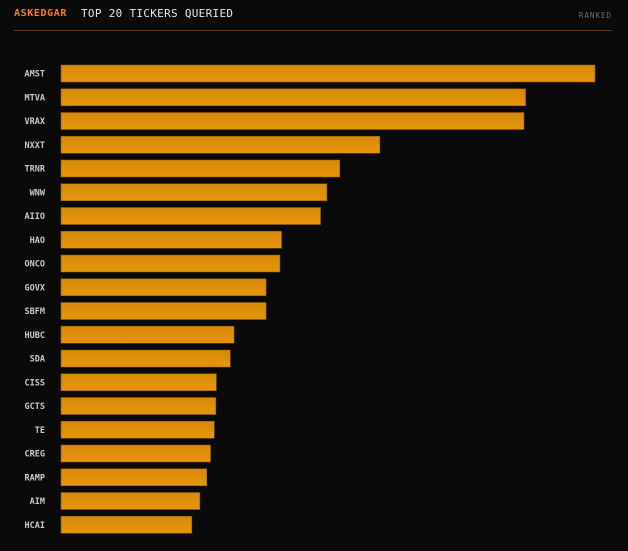 The image size is (628, 551). What do you see at coordinates (138, 382) in the screenshot?
I see `bar-ciss` at bounding box center [138, 382].